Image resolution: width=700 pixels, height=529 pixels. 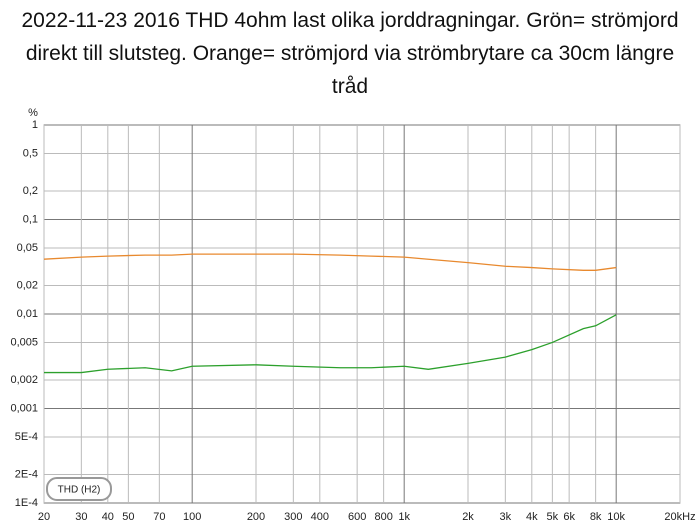 I want to click on x-tick-label: 3k, so click(x=506, y=517).